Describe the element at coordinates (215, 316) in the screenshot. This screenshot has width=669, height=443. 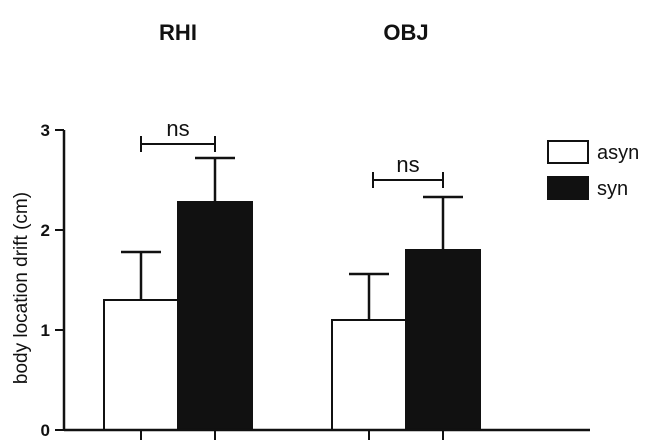
I see `bar-syn-rhi` at that location.